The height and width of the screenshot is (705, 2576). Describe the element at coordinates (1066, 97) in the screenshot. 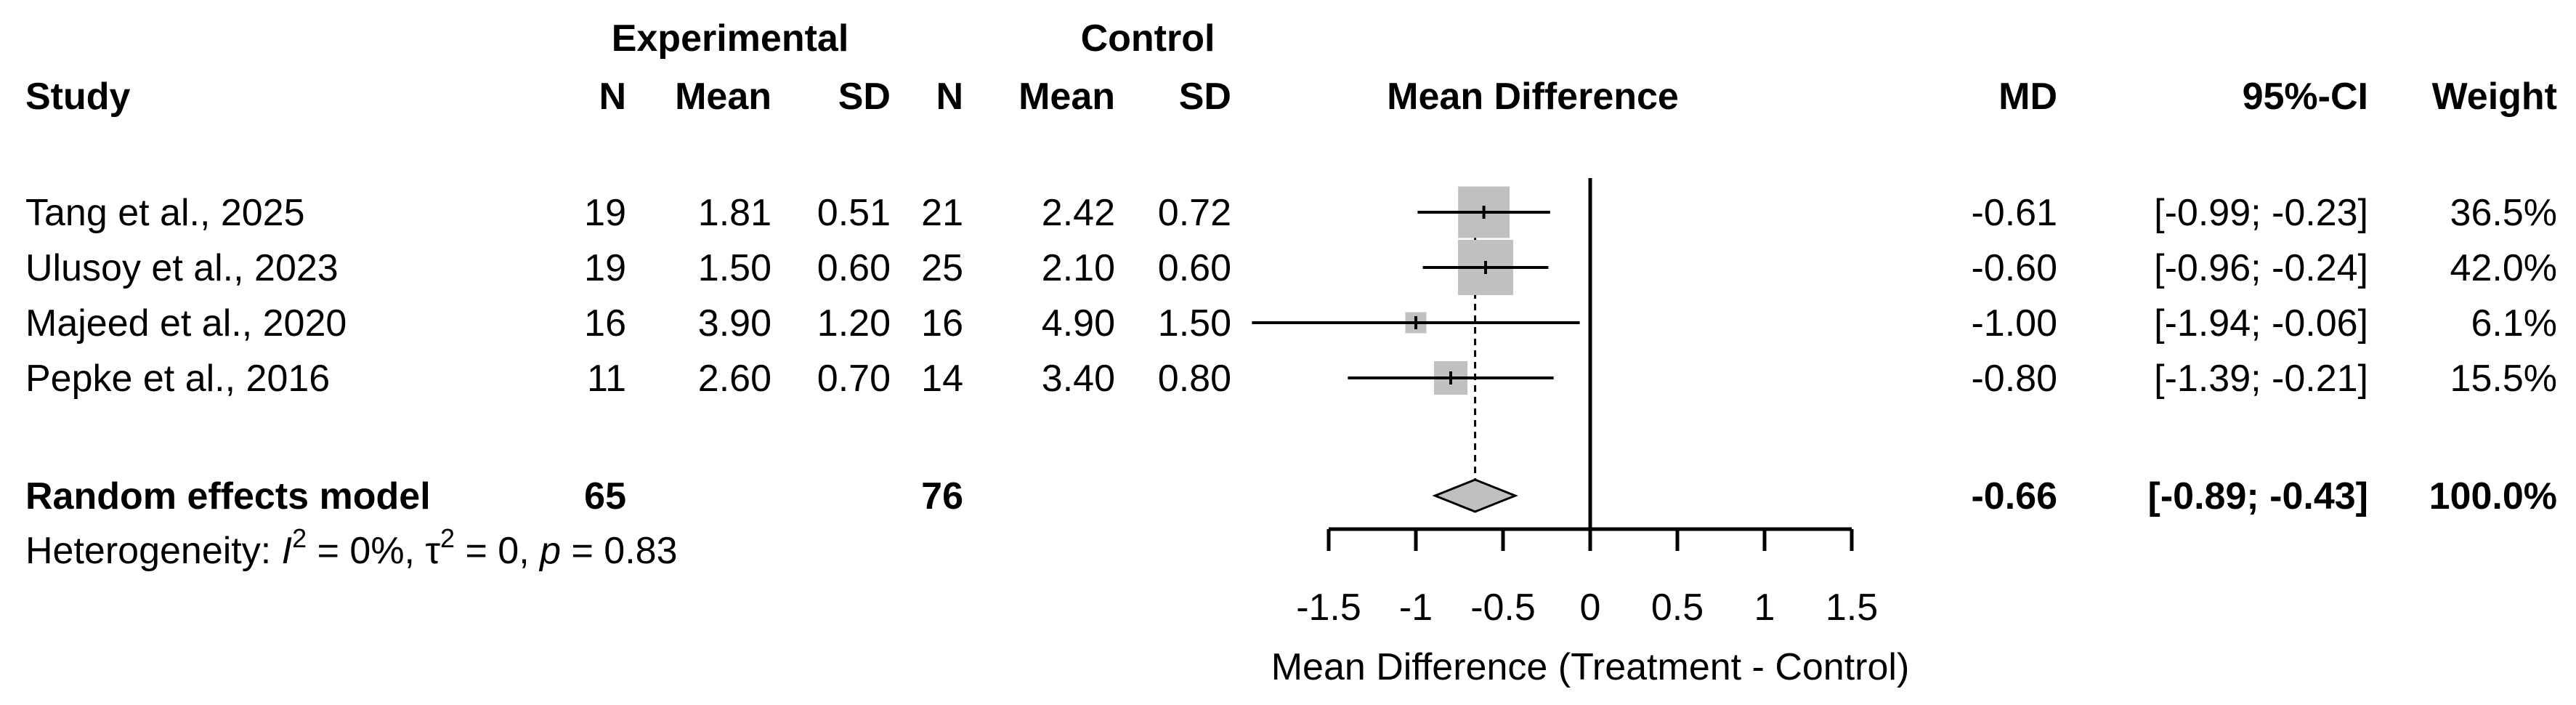

I see `header-c-mean: Mean` at that location.